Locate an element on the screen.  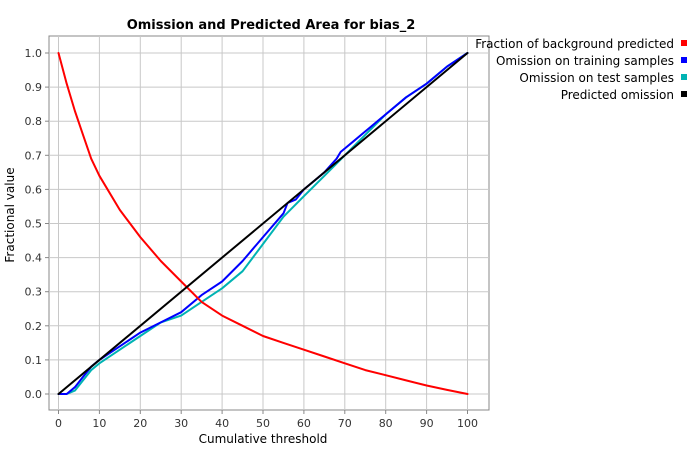
y-tick-label: 1.0 is located at coordinates (34, 53).